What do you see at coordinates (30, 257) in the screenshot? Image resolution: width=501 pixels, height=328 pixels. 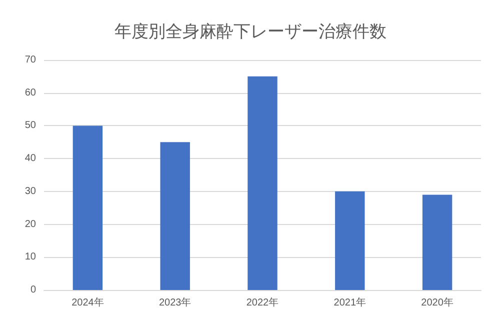 I see `y-tick-label: 10` at bounding box center [30, 257].